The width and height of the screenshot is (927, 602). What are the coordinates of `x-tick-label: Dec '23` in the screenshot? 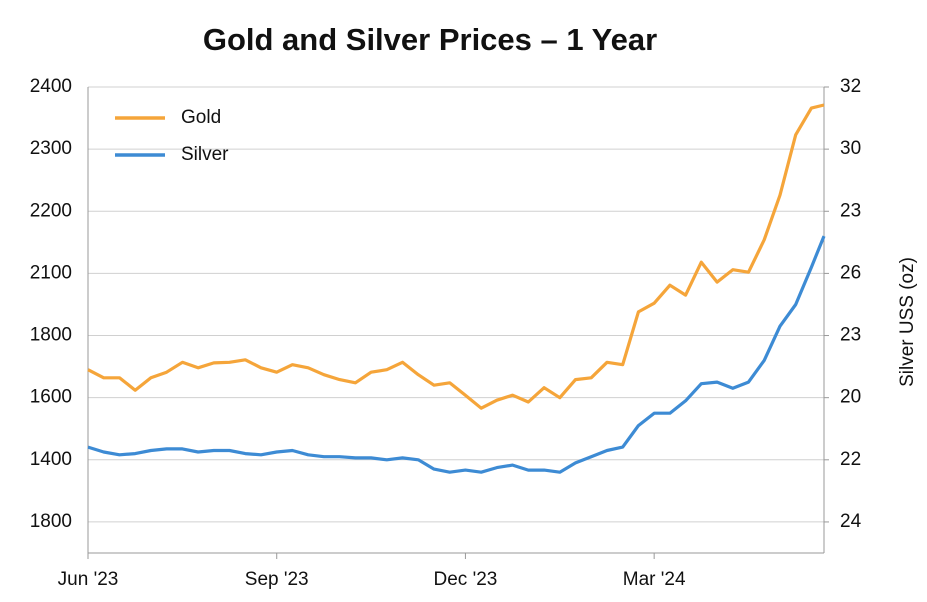 It's located at (466, 579).